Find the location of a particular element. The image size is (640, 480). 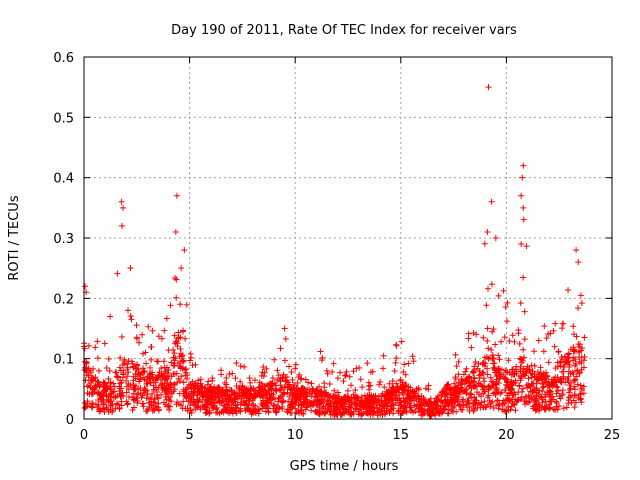

y-tick-label: 0.2 is located at coordinates (63, 299).